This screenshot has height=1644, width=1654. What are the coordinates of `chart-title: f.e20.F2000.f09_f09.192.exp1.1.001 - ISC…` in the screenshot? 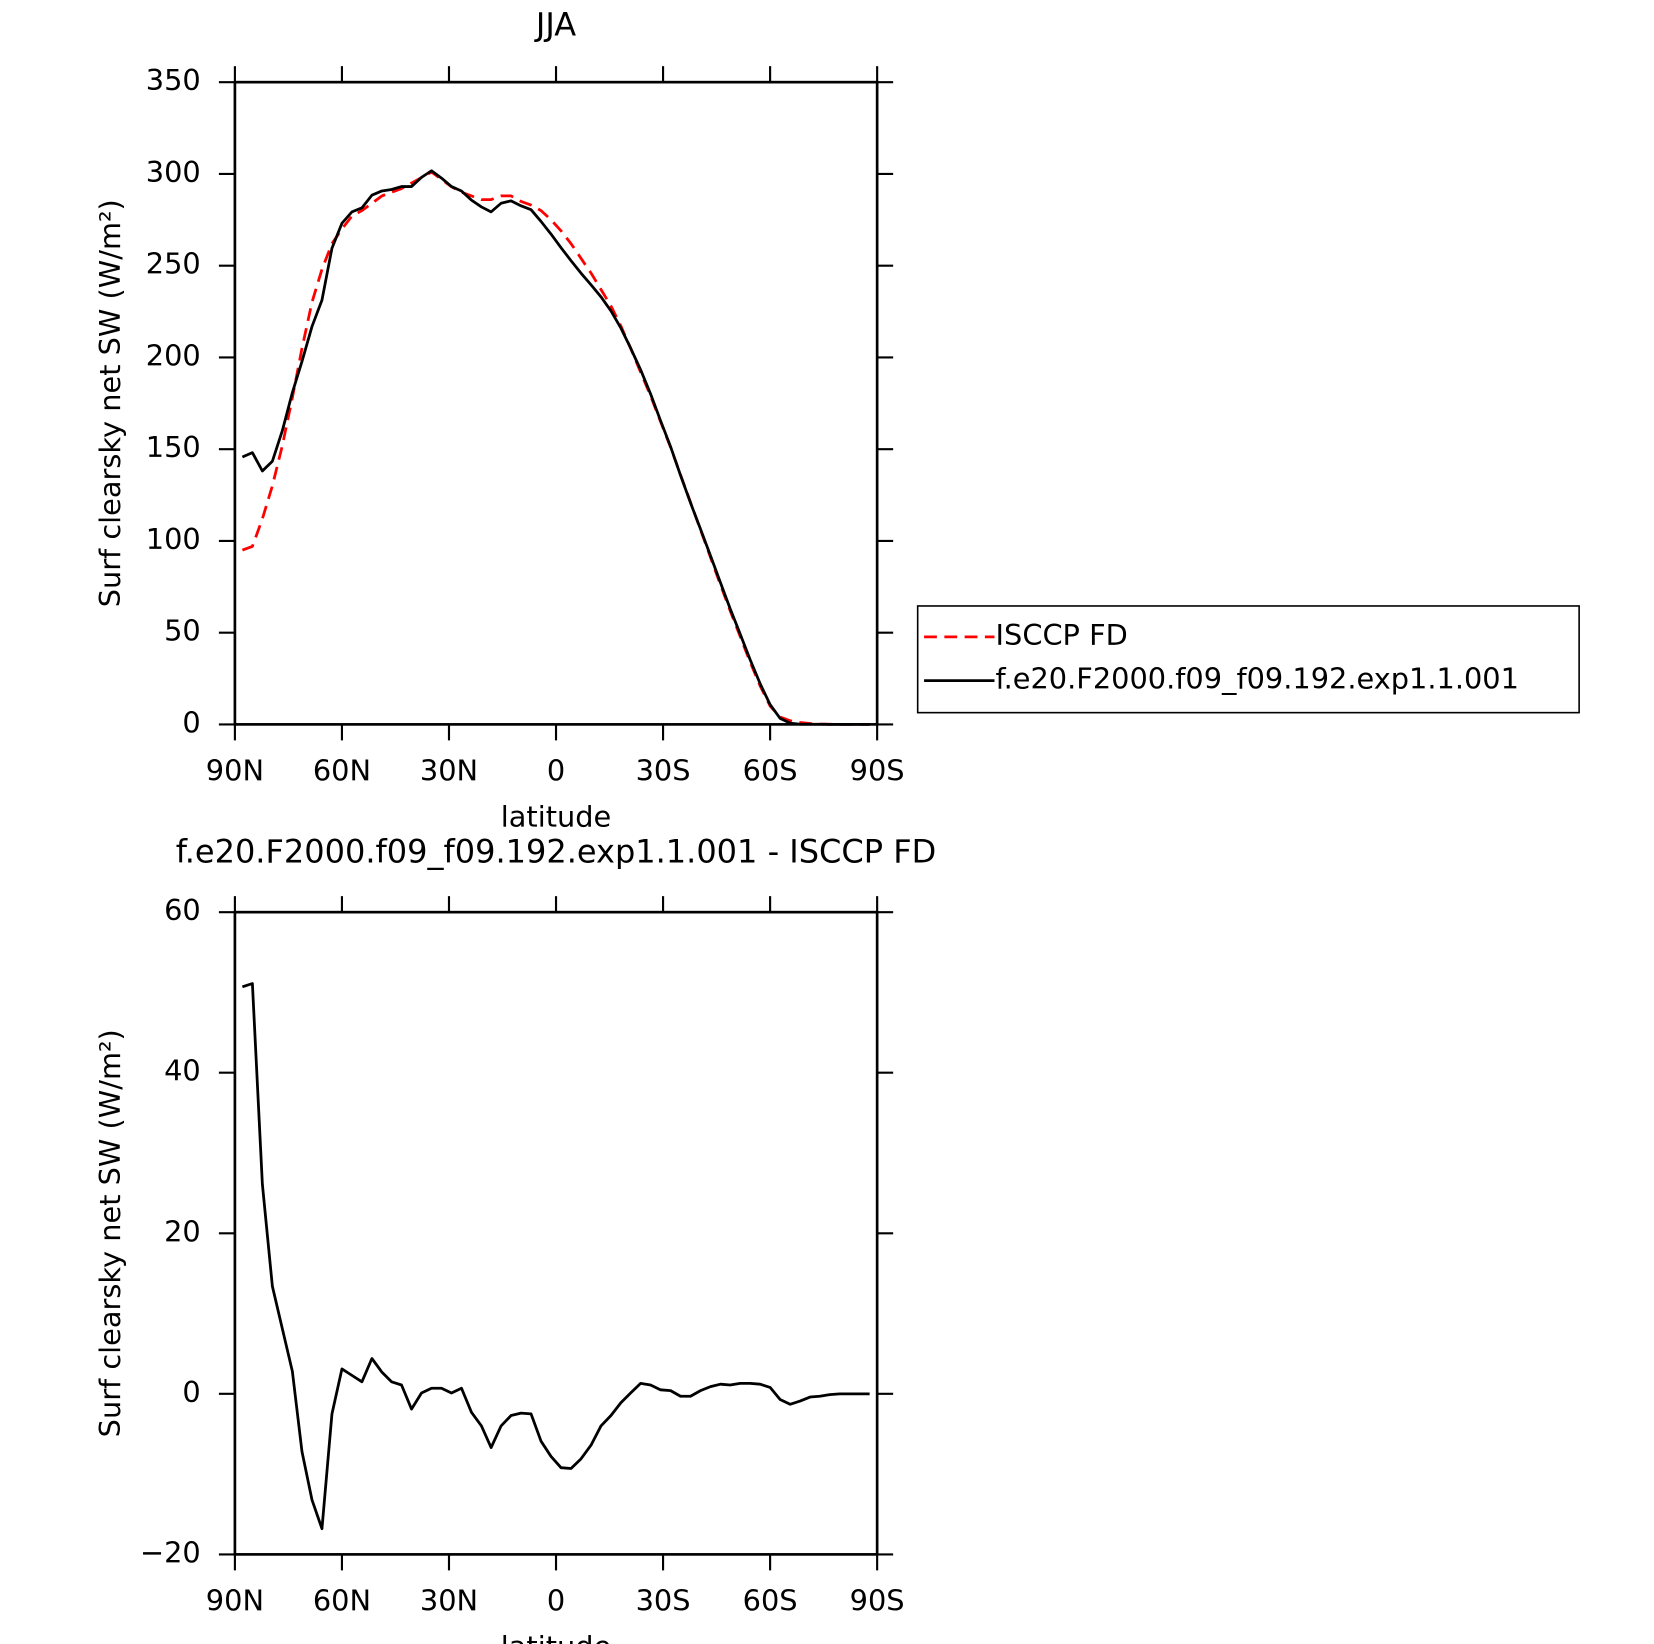 It's located at (556, 851).